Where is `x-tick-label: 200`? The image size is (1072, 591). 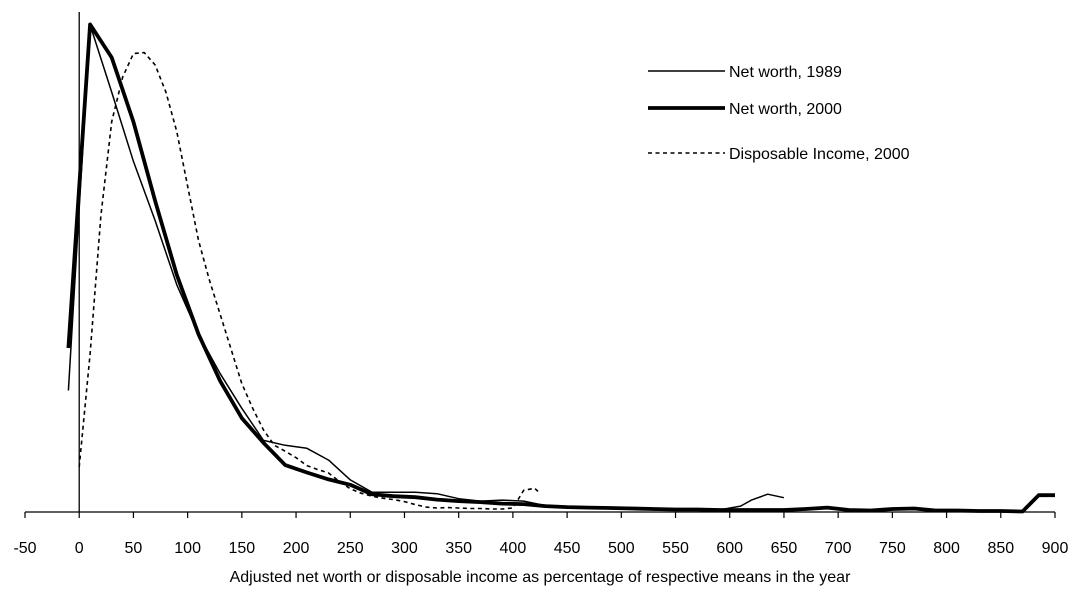 x-tick-label: 200 is located at coordinates (296, 548).